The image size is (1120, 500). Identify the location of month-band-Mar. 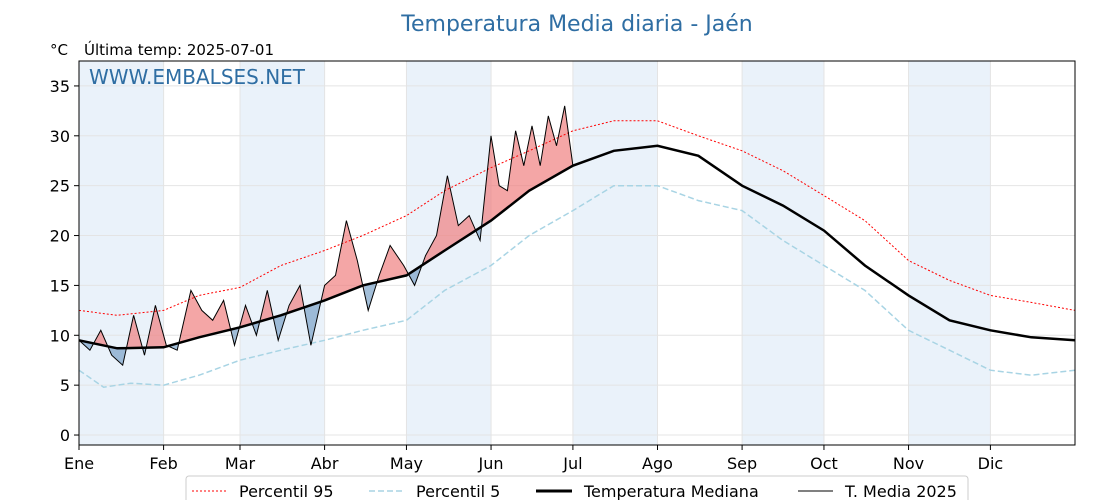
(282, 253).